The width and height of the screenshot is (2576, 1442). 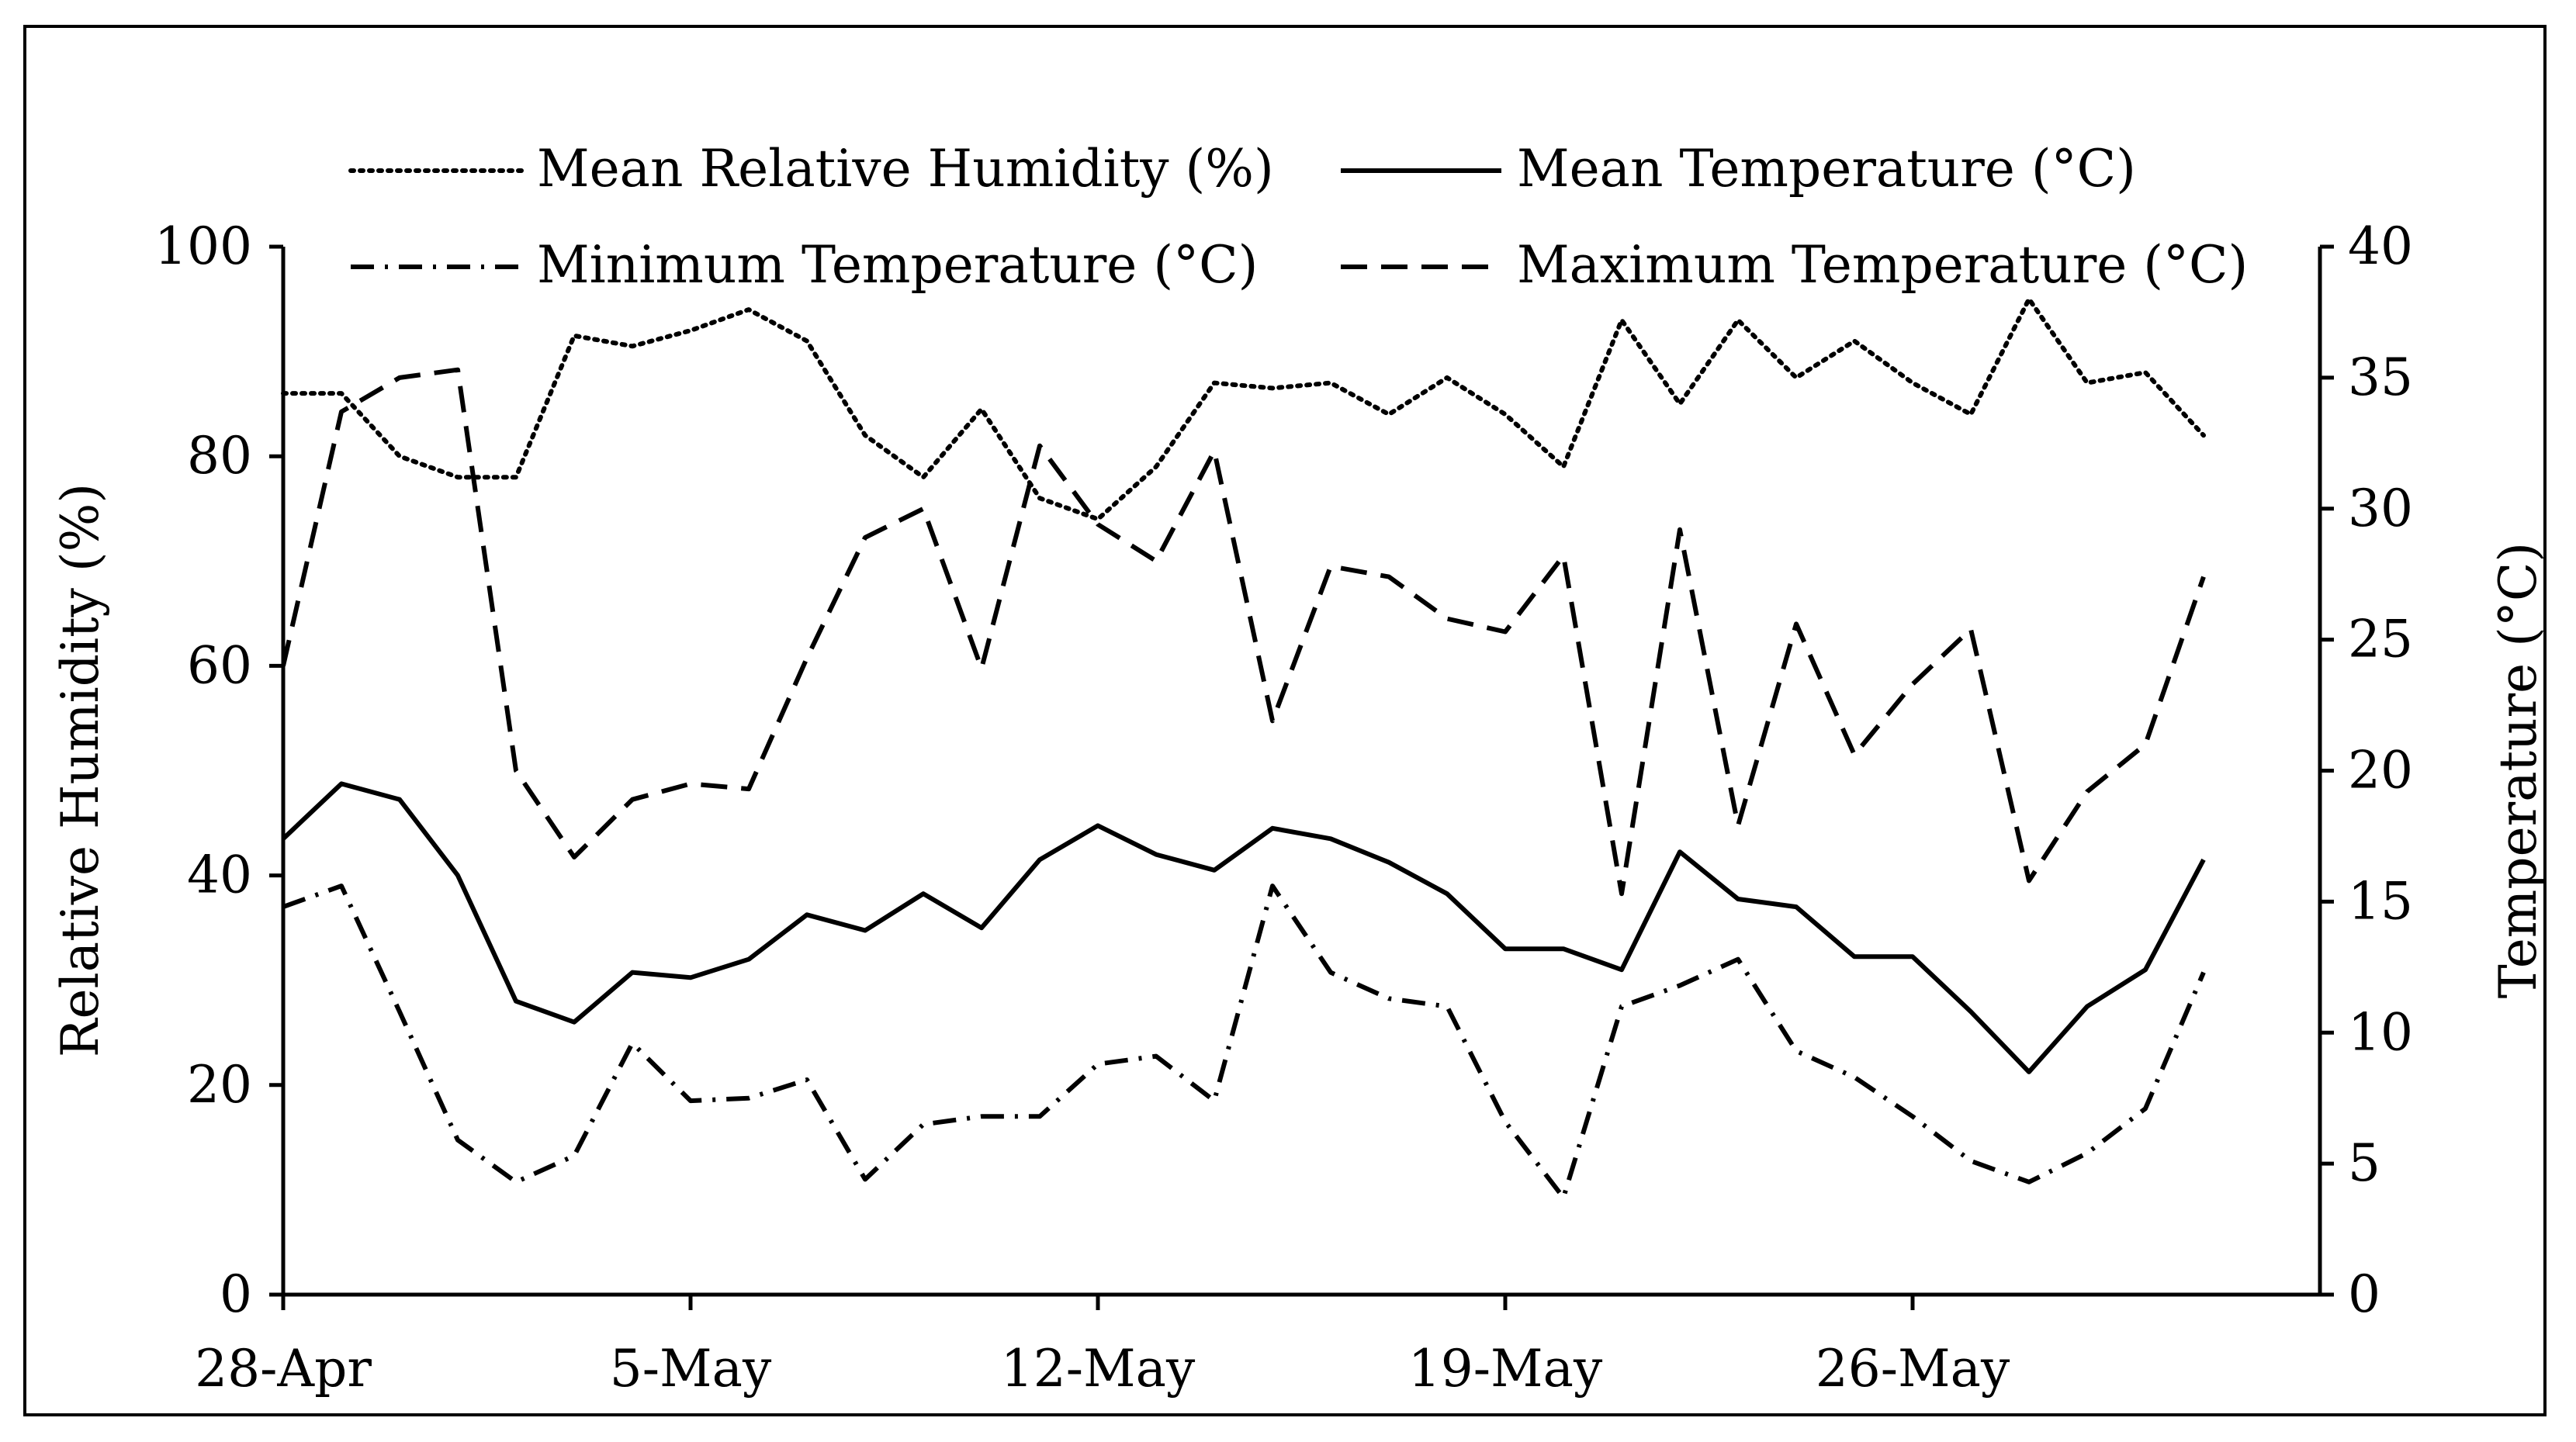 What do you see at coordinates (2518, 770) in the screenshot?
I see `right-axis-title: Temperature (°C)` at bounding box center [2518, 770].